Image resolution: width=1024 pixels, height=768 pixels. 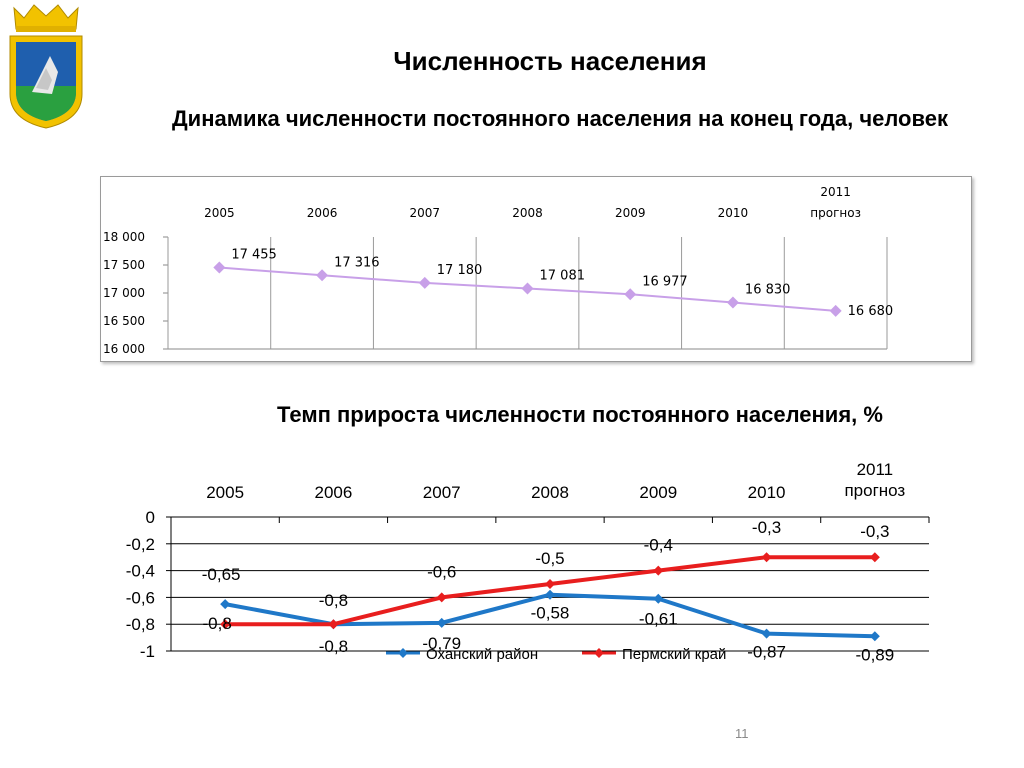 I want to click on chart1-data-label: 17 081, so click(x=563, y=275).